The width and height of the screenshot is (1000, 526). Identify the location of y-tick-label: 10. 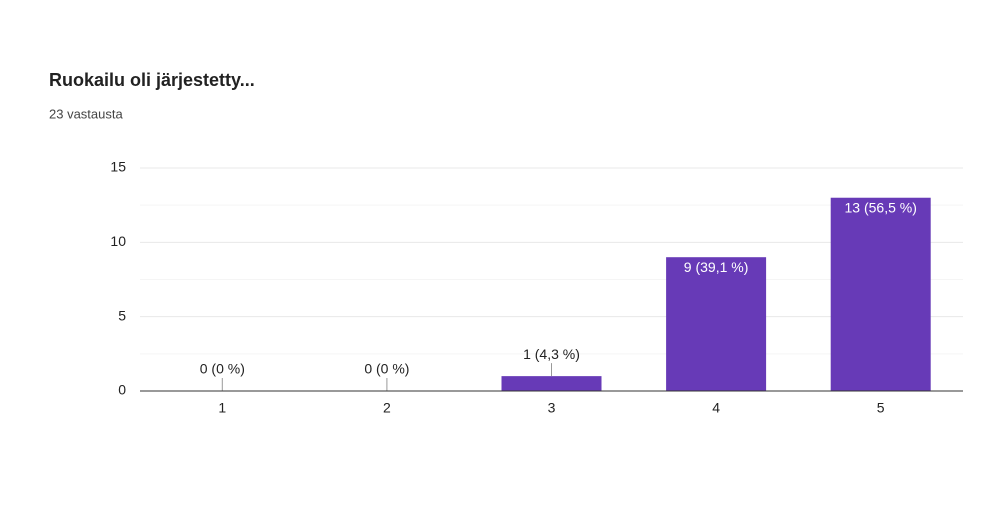
(118, 241).